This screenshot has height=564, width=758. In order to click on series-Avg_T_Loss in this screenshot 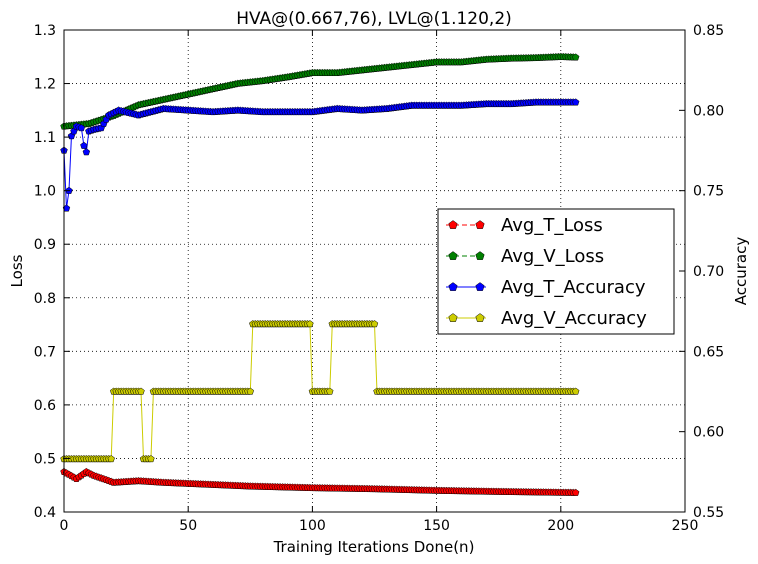, I will do `click(320, 481)`.